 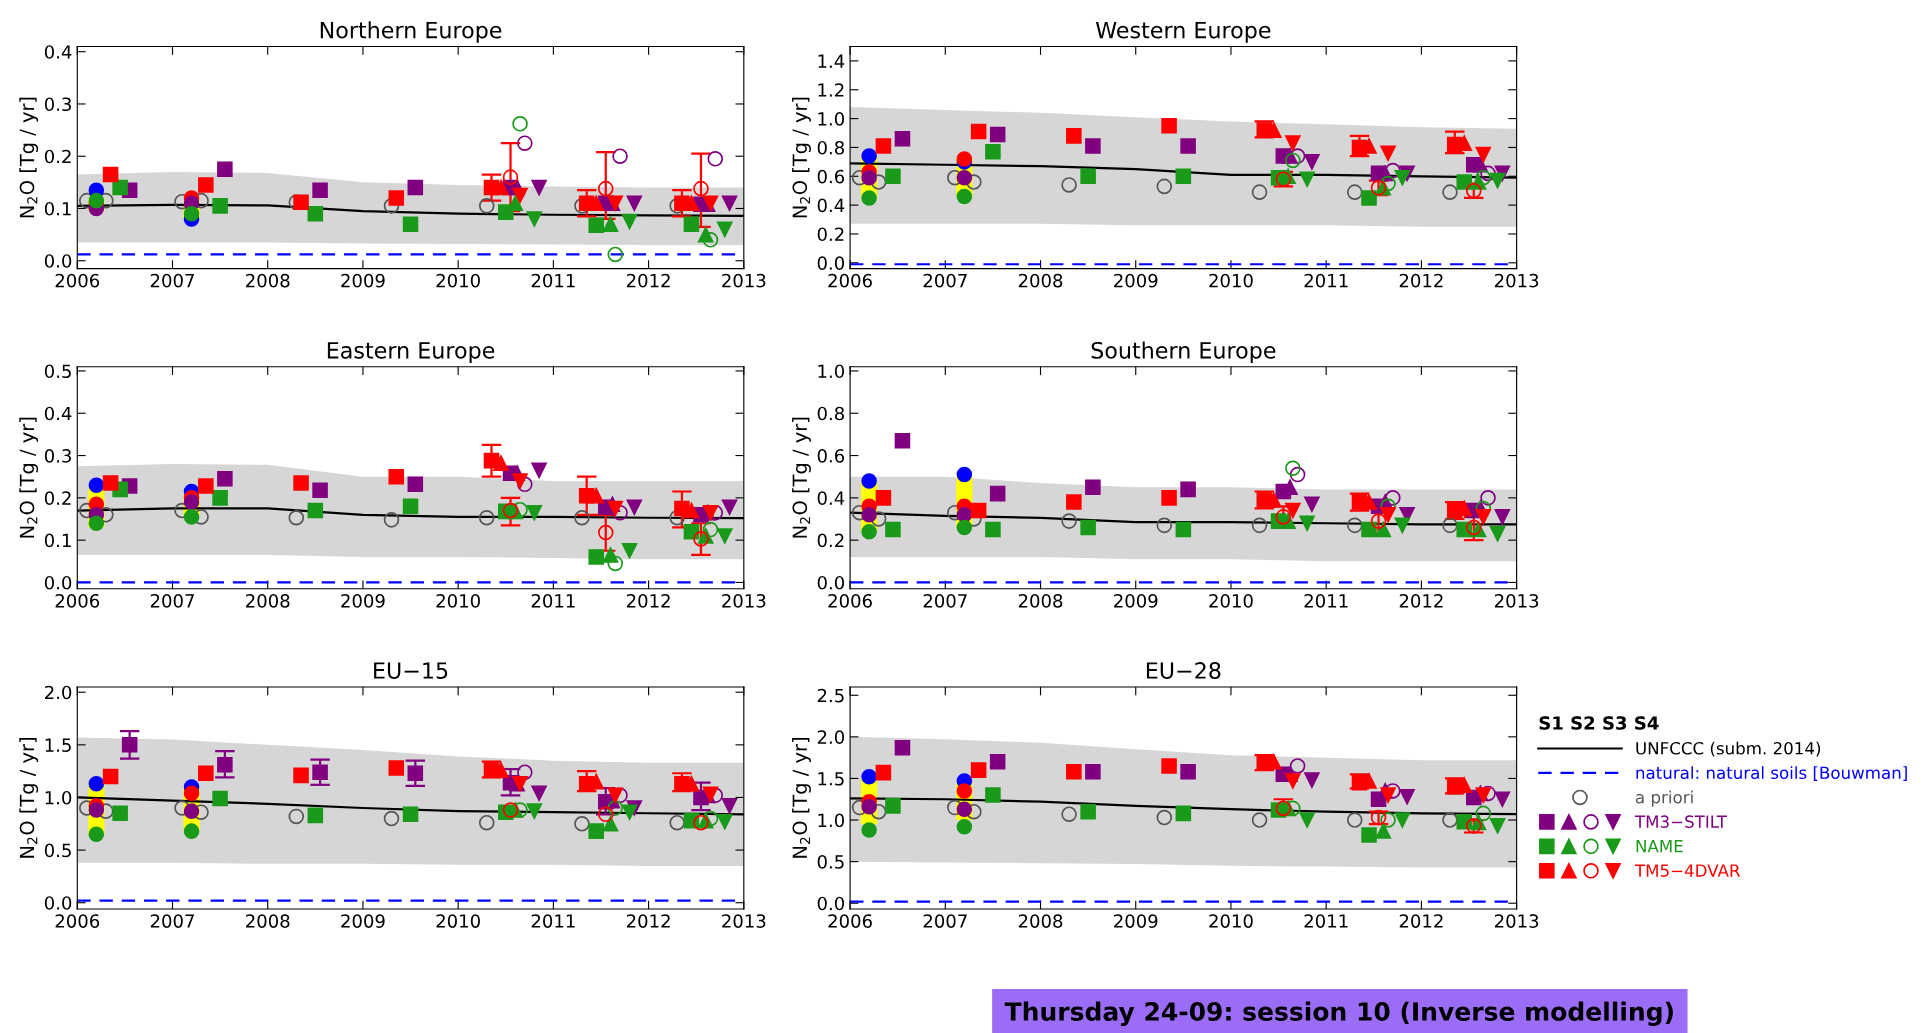 What do you see at coordinates (1183, 32) in the screenshot?
I see `chart-title: Western Europe` at bounding box center [1183, 32].